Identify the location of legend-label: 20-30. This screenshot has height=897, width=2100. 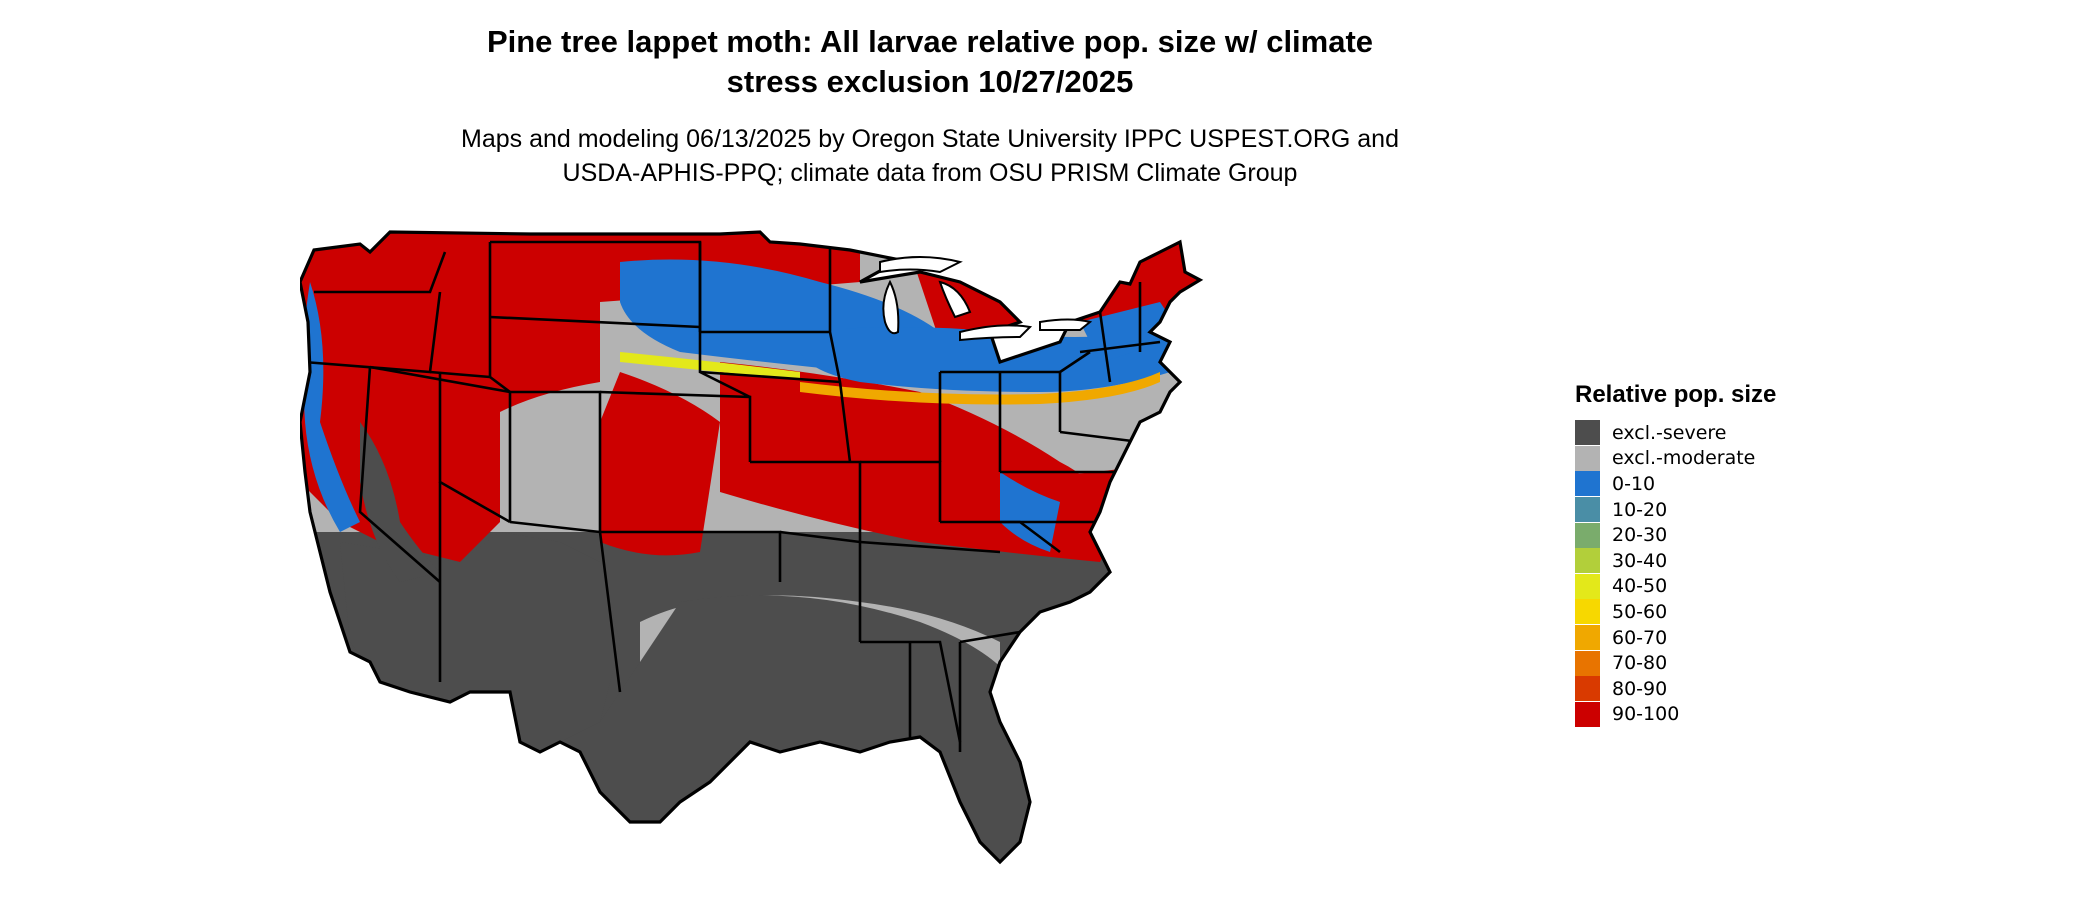
(1640, 535).